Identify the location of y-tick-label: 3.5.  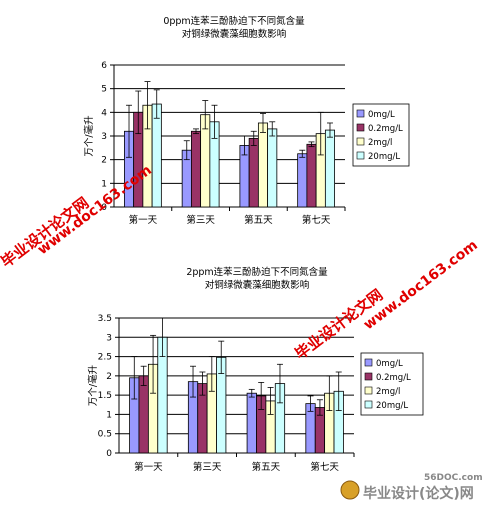
(105, 319).